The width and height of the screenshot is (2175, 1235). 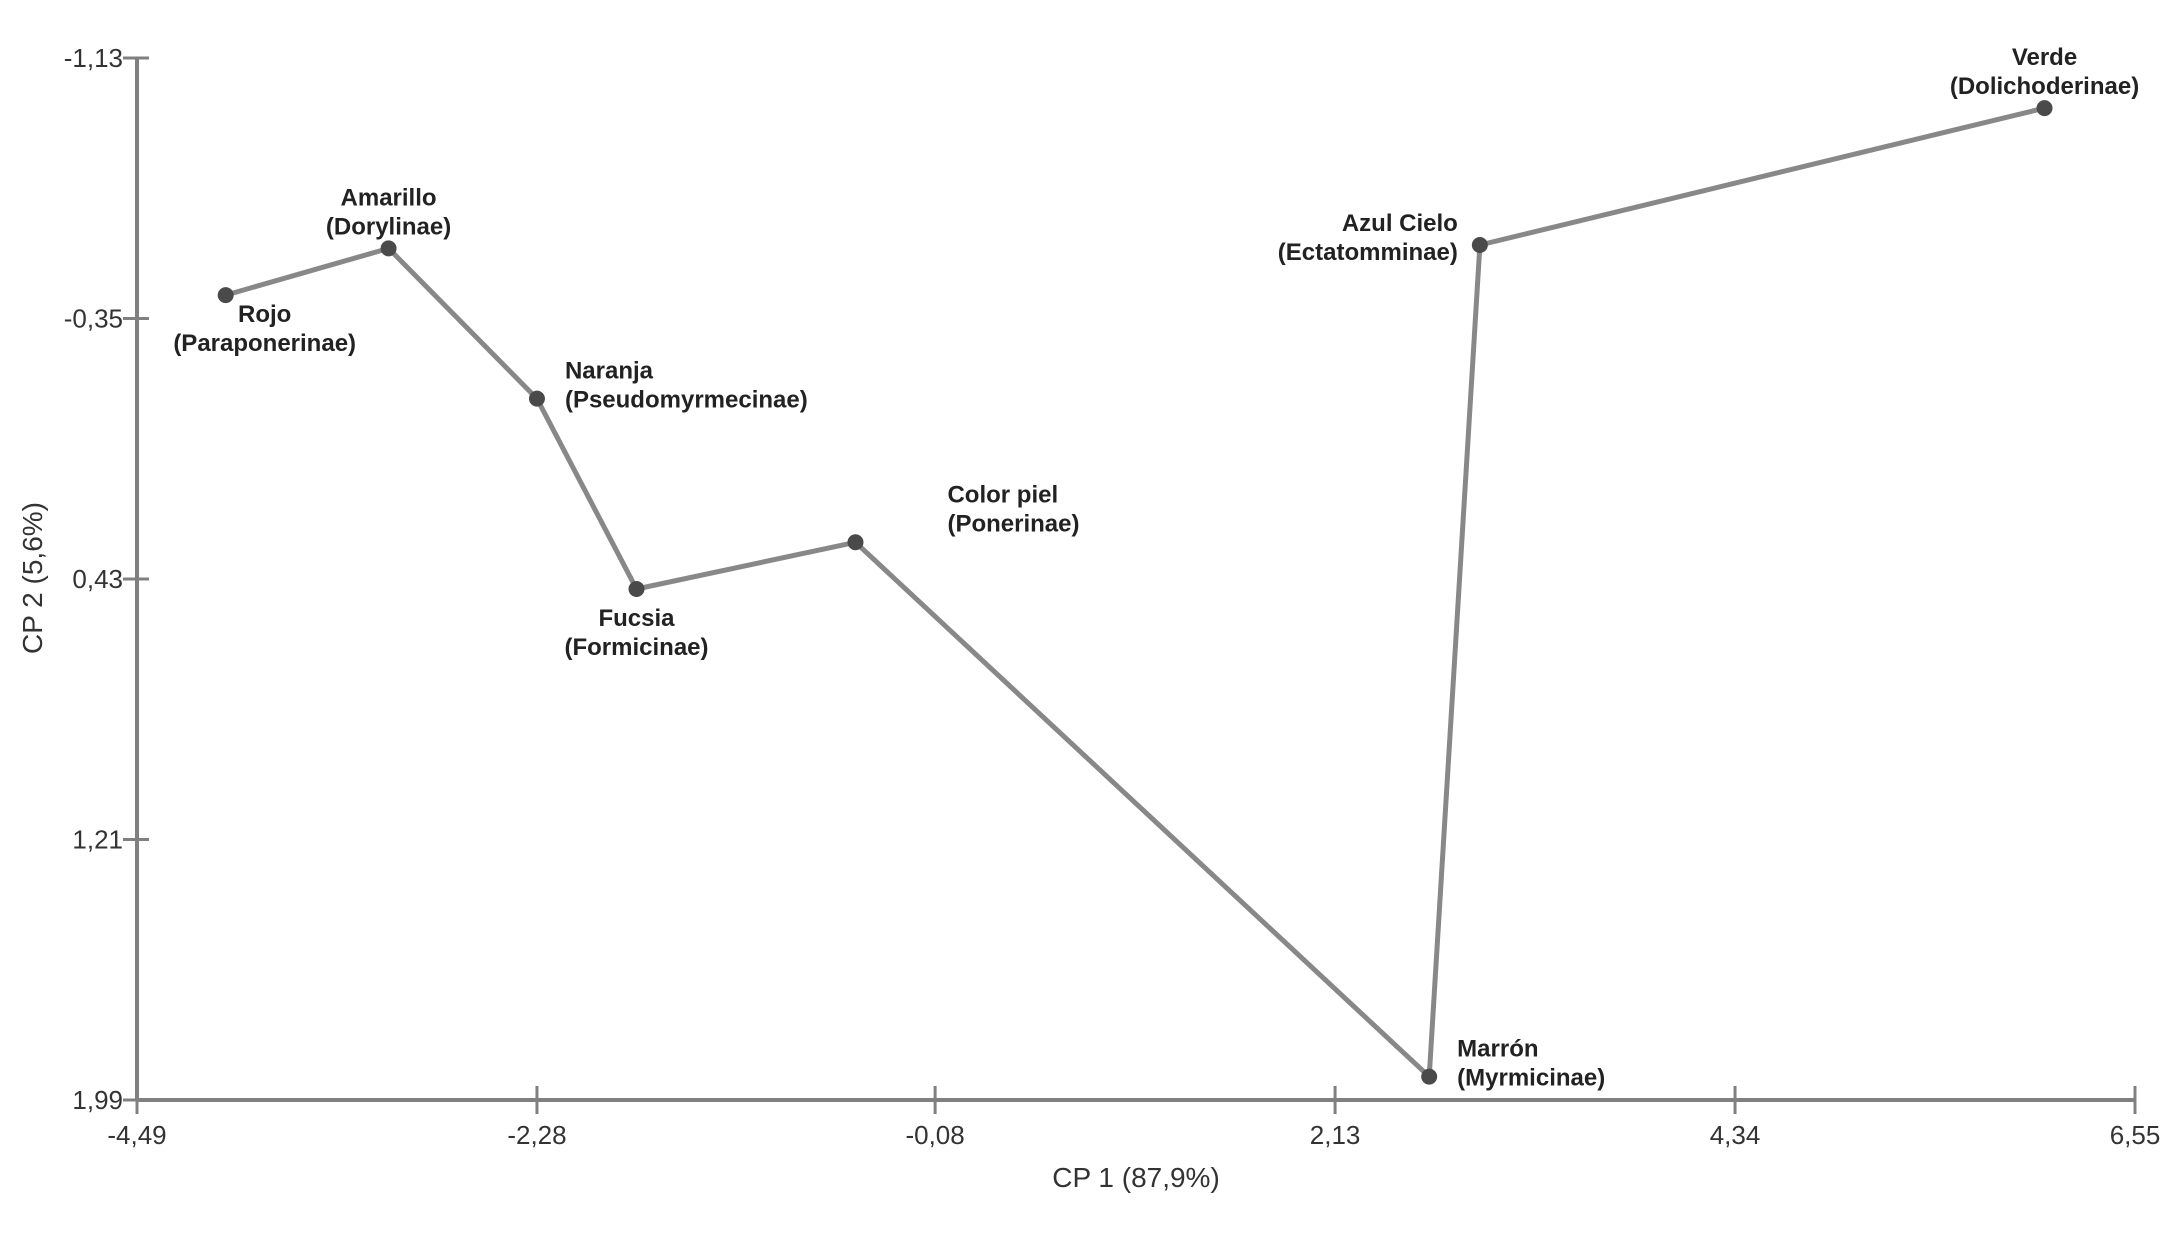 I want to click on point-label-name: Verde, so click(x=2044, y=57).